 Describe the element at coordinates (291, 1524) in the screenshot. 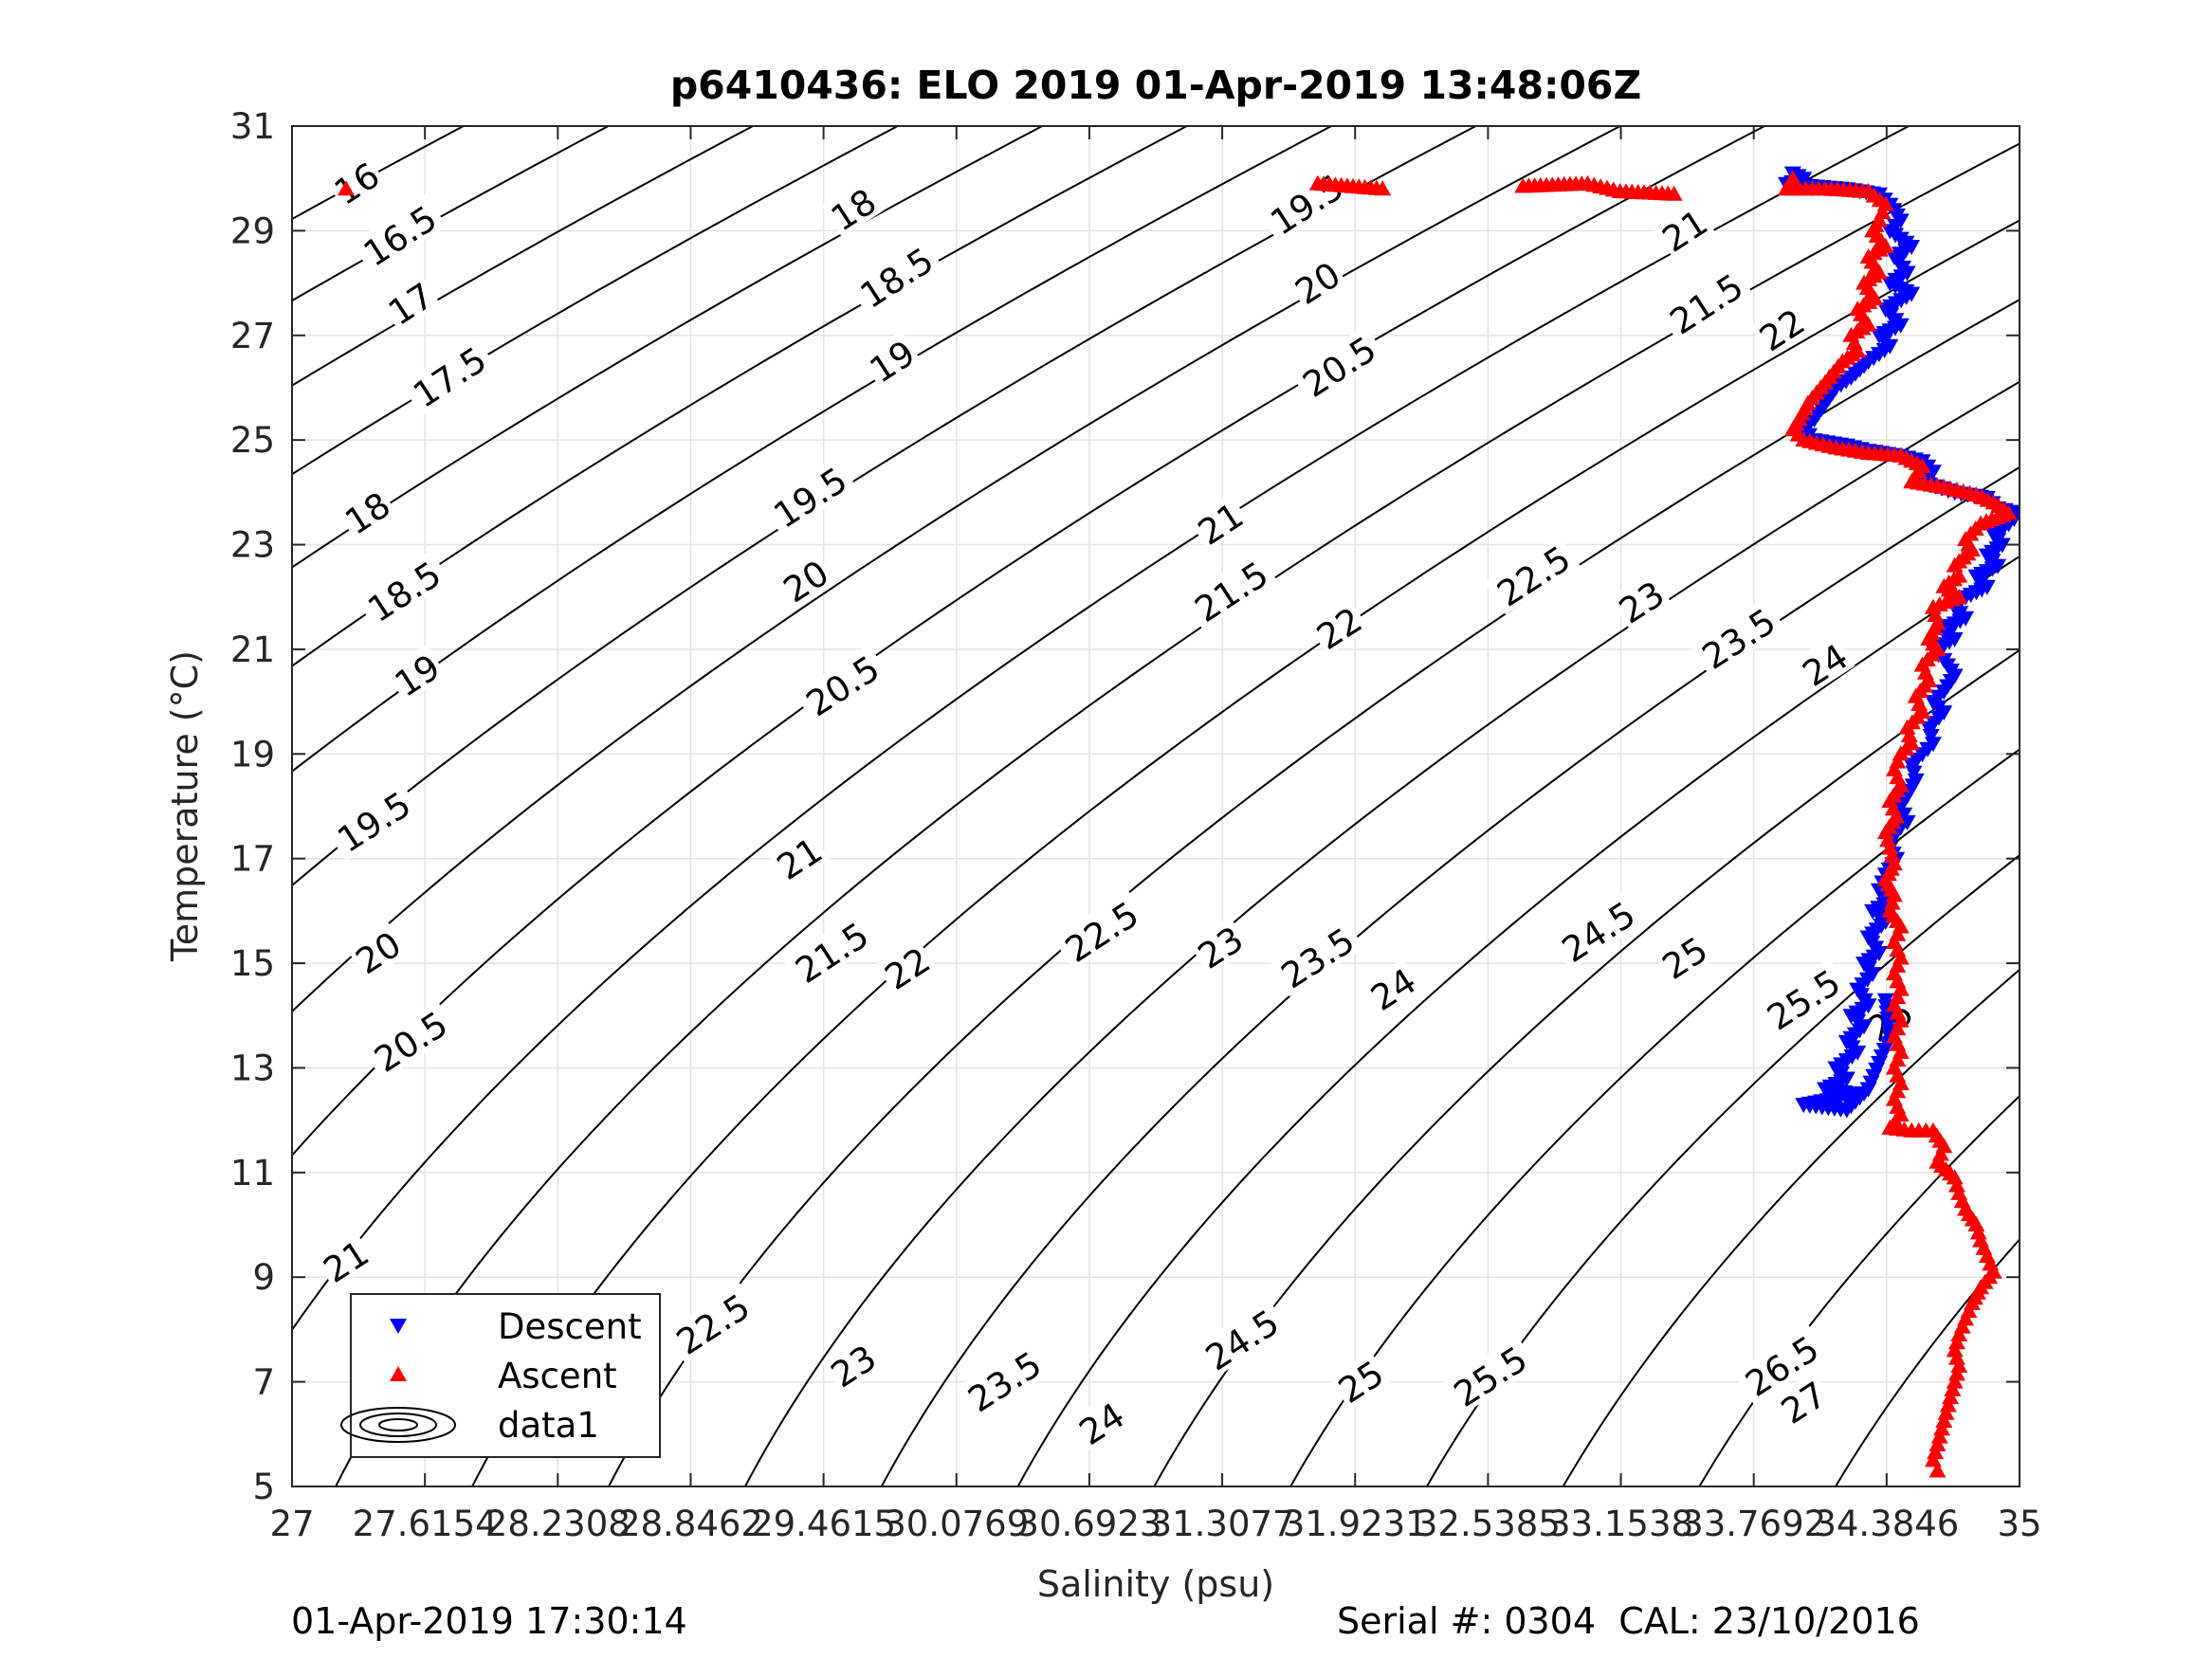

I see `x-tick-label: 27` at that location.